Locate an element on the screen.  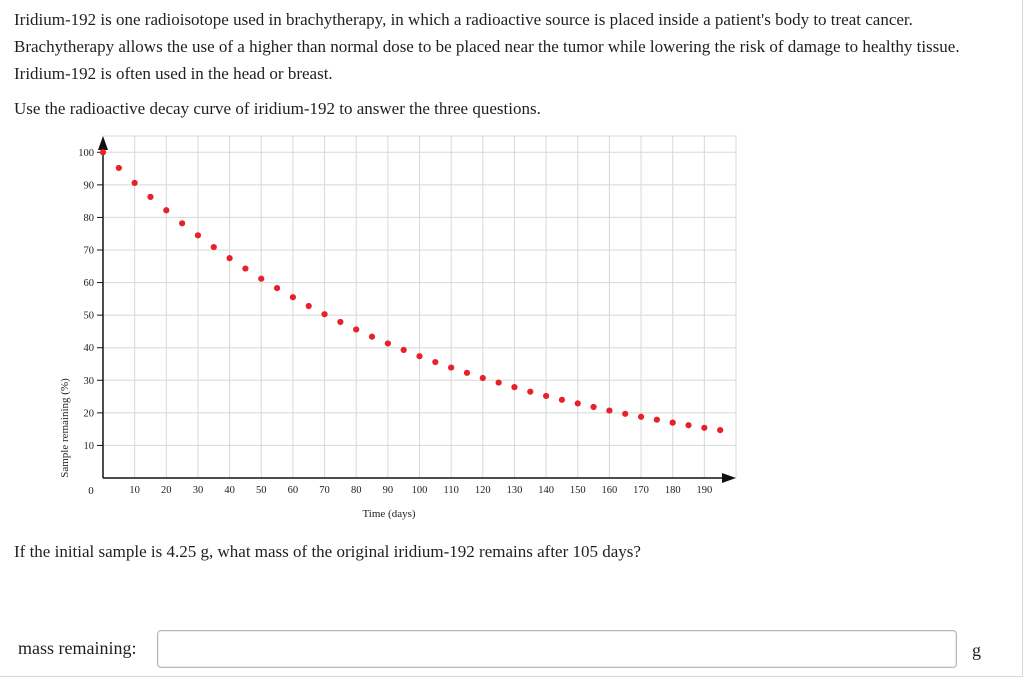
y-tick-label: 80 is located at coordinates (89, 218).